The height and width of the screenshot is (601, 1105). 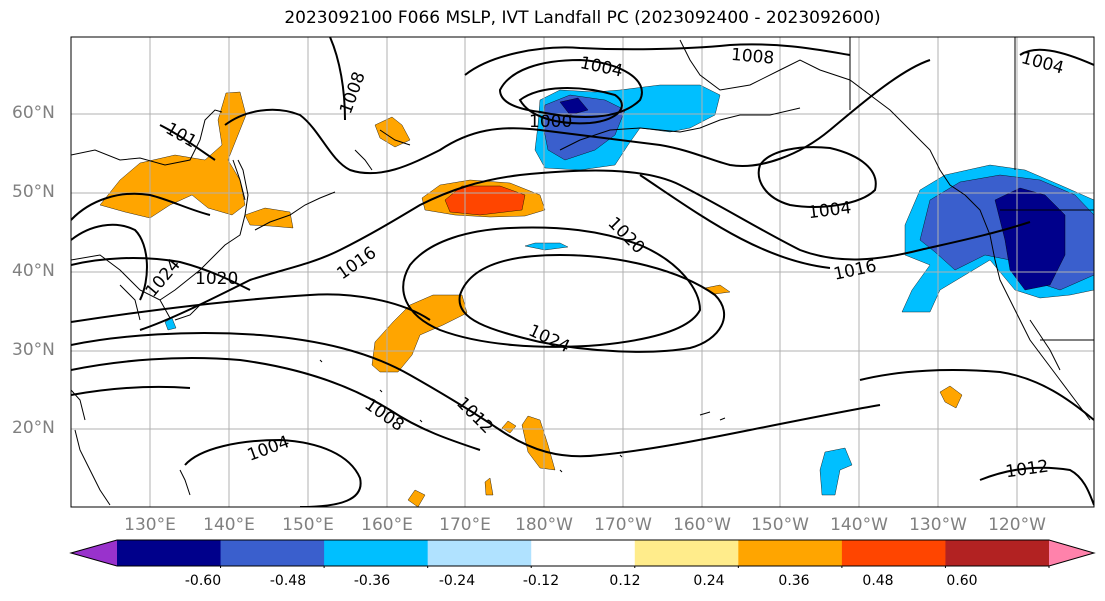 I want to click on colorbar, so click(x=582, y=553).